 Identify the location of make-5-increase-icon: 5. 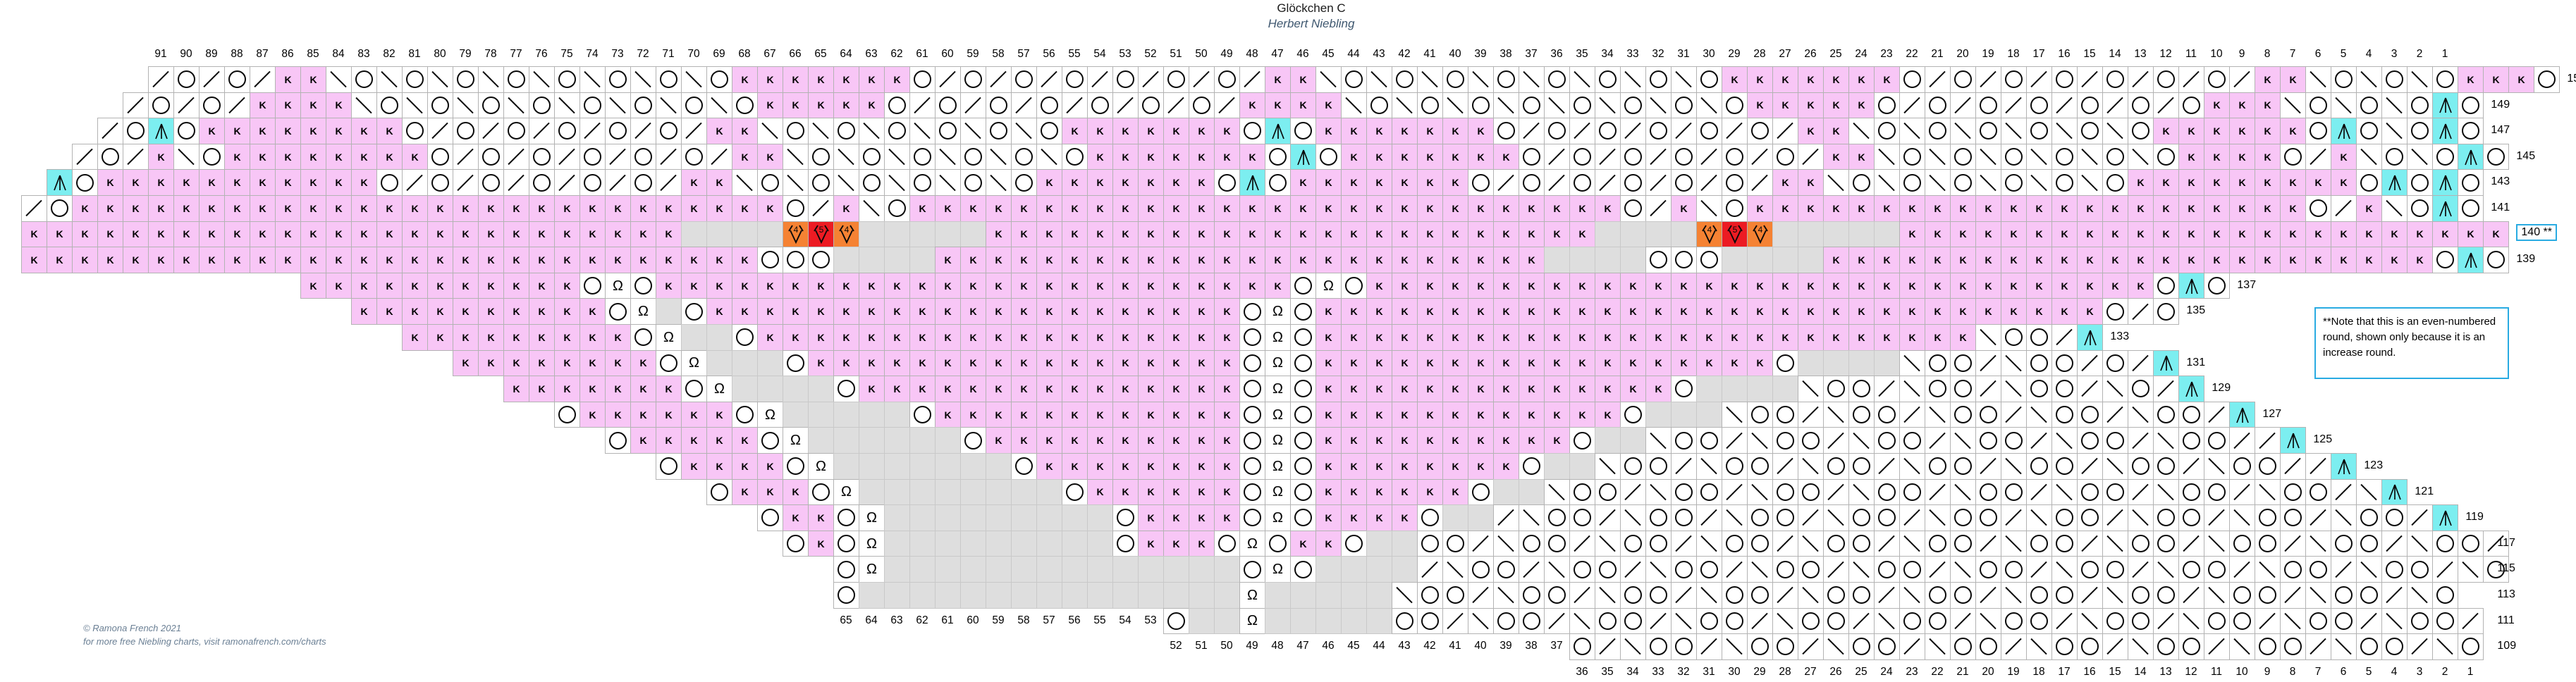
(1734, 235).